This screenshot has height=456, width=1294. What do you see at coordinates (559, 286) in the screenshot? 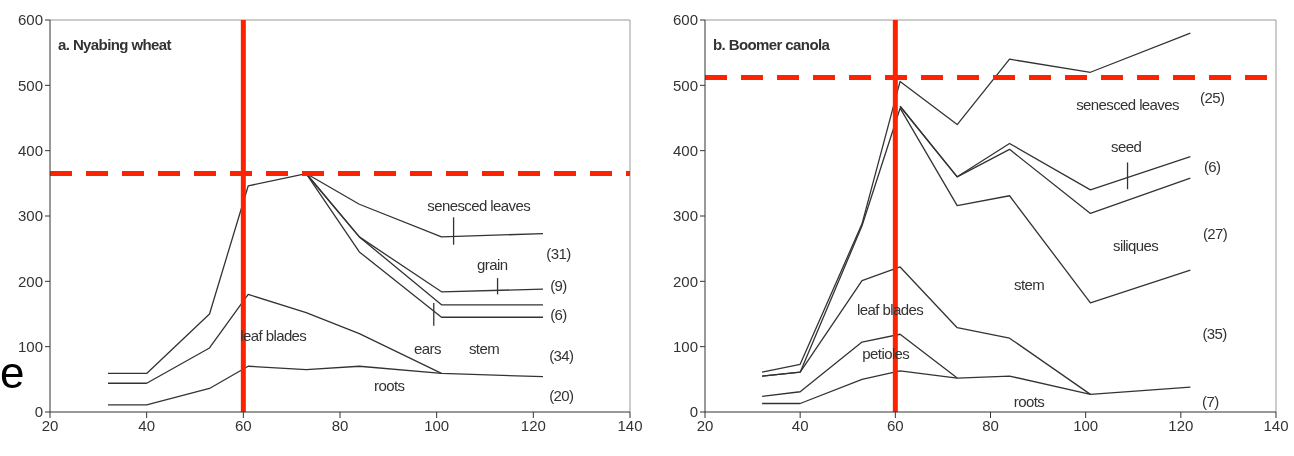
I see `annotation: (9)` at bounding box center [559, 286].